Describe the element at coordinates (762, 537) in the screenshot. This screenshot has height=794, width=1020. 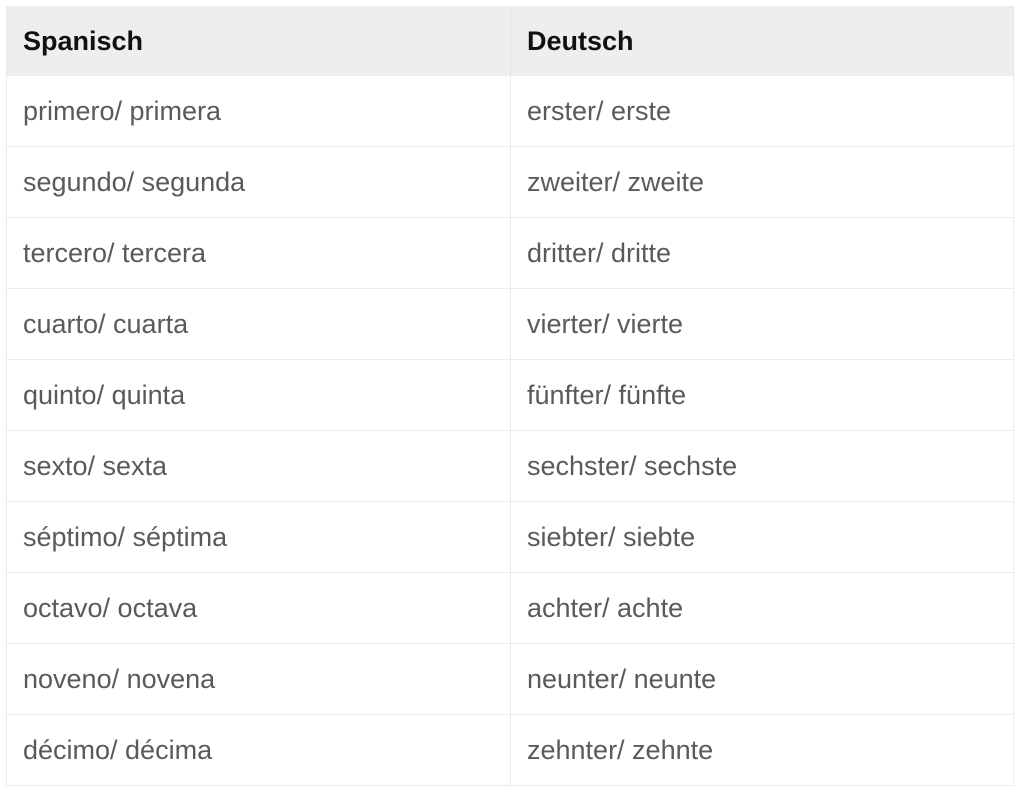
I see `cell-german: siebter/ siebte` at that location.